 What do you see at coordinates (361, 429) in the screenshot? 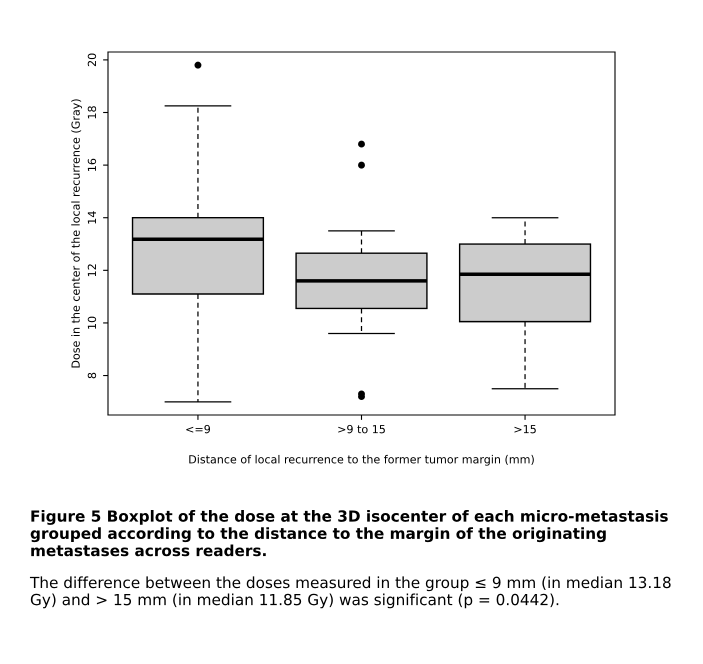
I see `x-tick-label: >9 to 15` at bounding box center [361, 429].